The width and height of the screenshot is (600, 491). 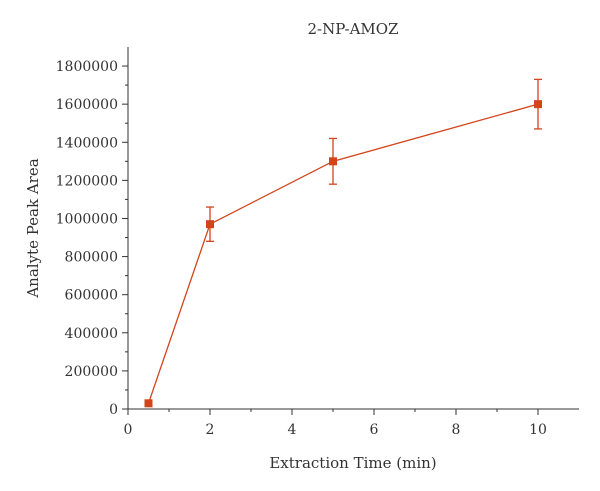 I want to click on y-axis-title: Analyte Peak Area, so click(x=33, y=228).